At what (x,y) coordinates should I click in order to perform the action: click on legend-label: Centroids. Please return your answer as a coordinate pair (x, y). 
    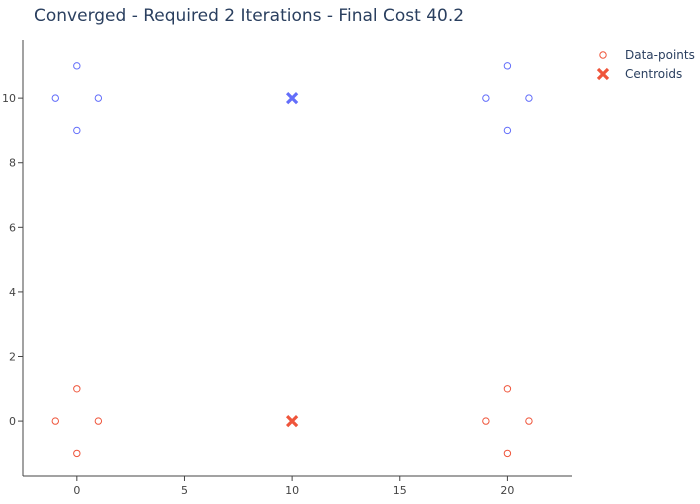
    Looking at the image, I should click on (653, 74).